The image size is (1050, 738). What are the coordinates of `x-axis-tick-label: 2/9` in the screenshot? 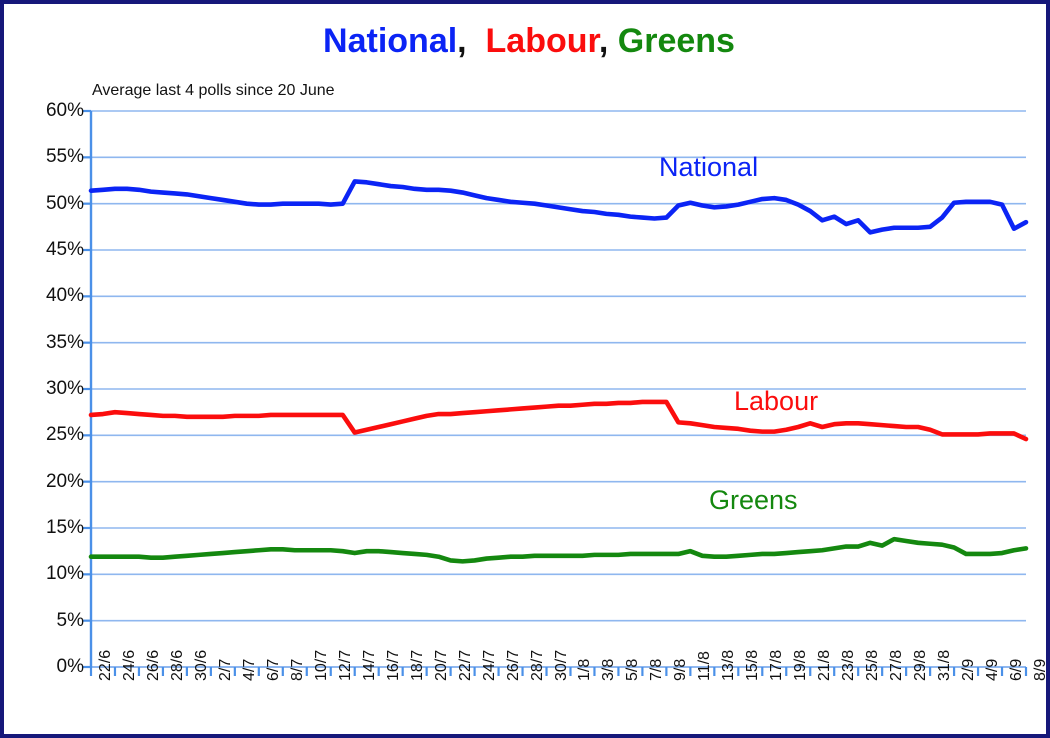 It's located at (969, 669).